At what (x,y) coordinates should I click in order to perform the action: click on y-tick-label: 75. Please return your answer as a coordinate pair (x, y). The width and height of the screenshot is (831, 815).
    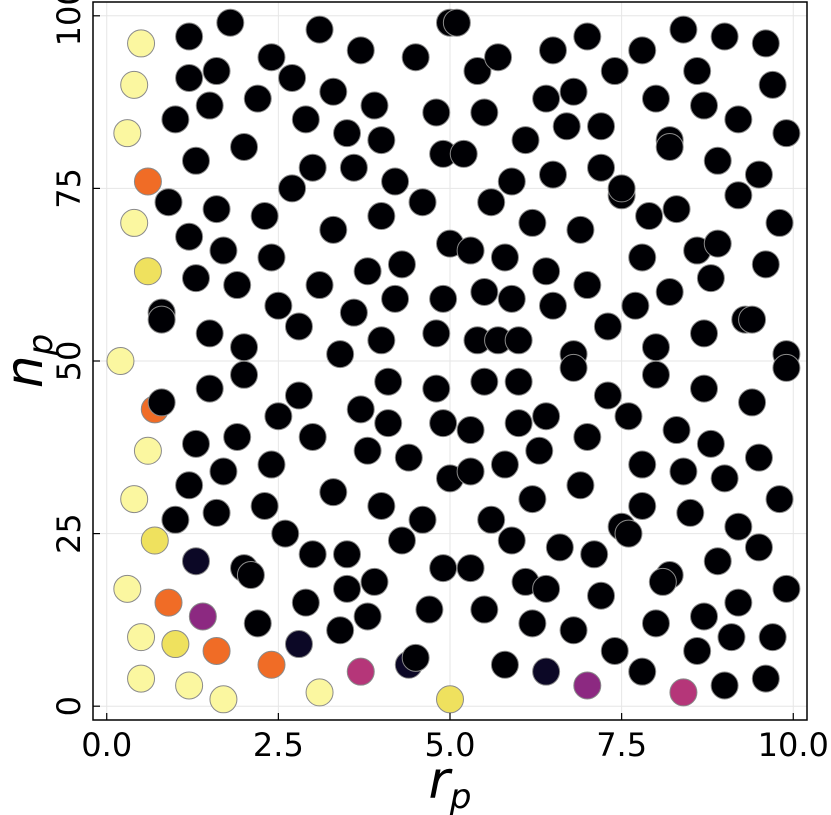
    Looking at the image, I should click on (69, 188).